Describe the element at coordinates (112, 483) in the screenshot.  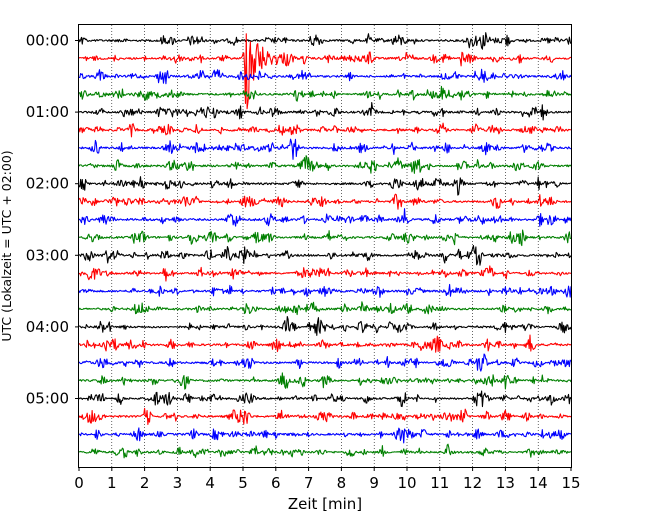
I see `x-tick-label: 1` at that location.